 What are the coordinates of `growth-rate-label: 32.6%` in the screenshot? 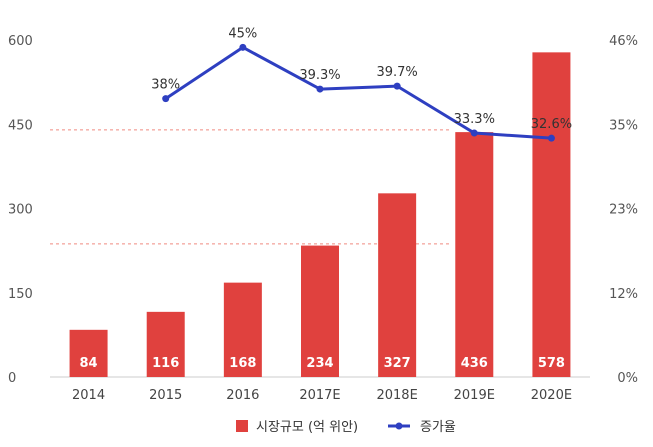 It's located at (551, 124).